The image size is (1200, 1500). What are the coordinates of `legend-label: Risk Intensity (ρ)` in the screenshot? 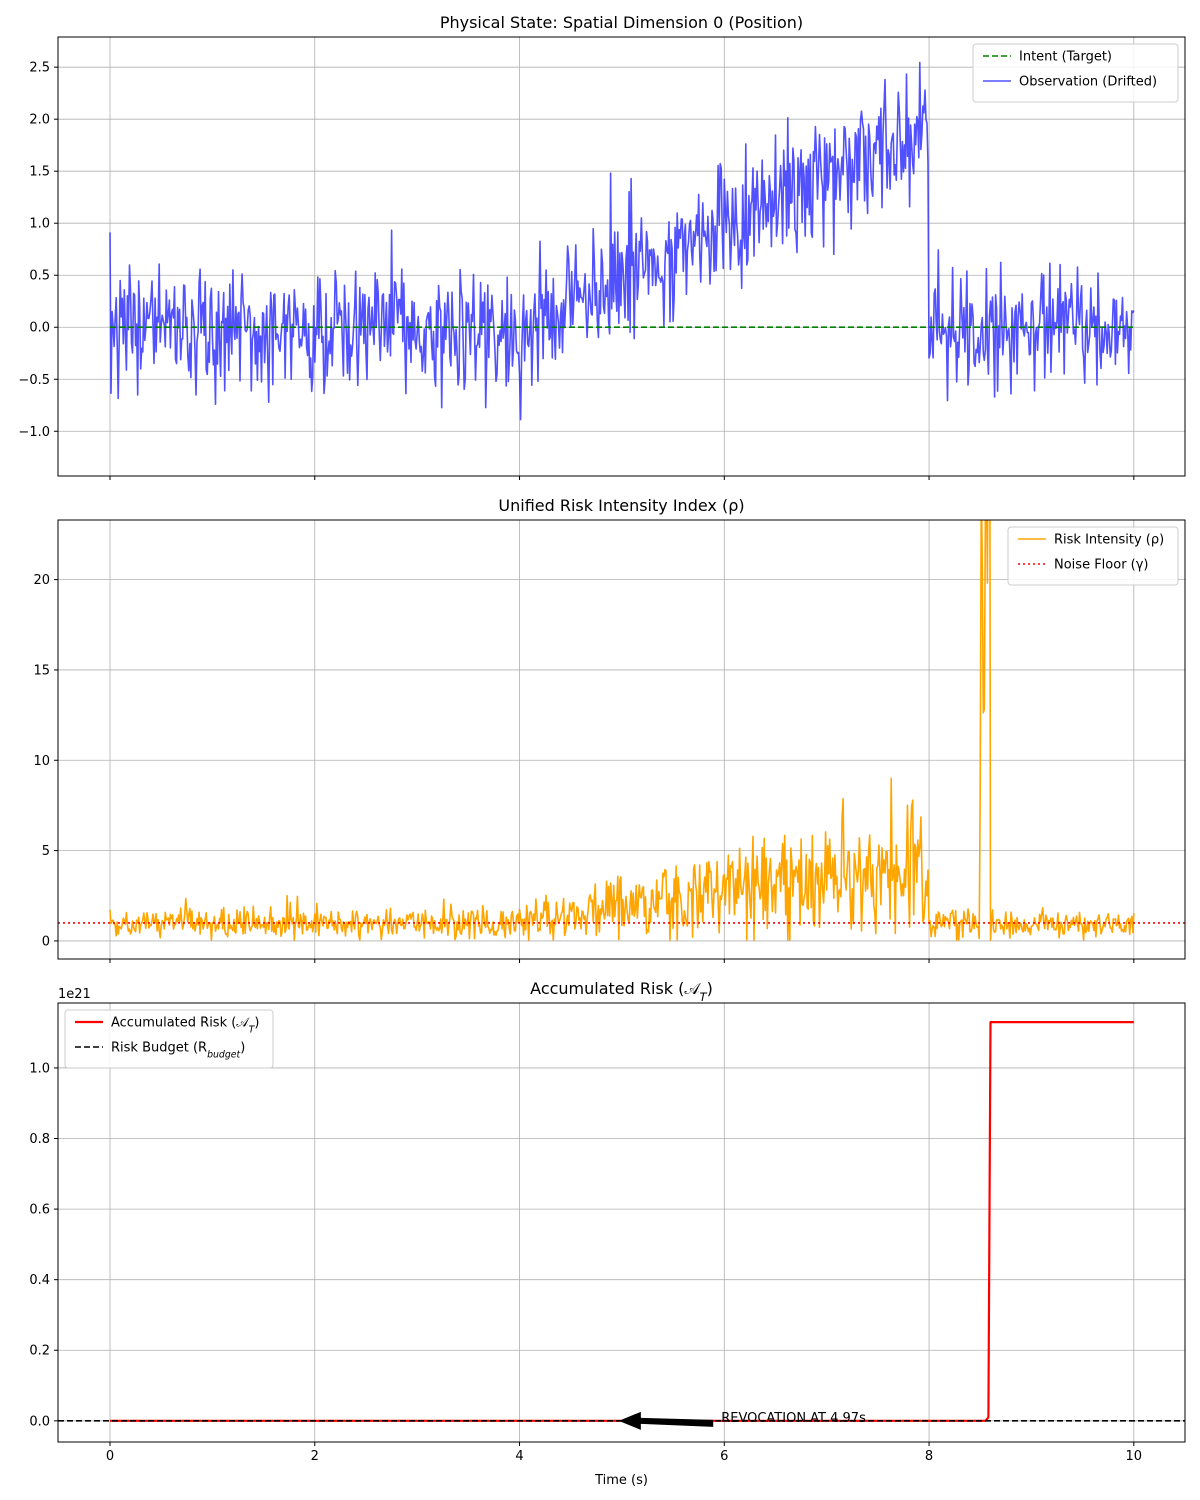 It's located at (1109, 540).